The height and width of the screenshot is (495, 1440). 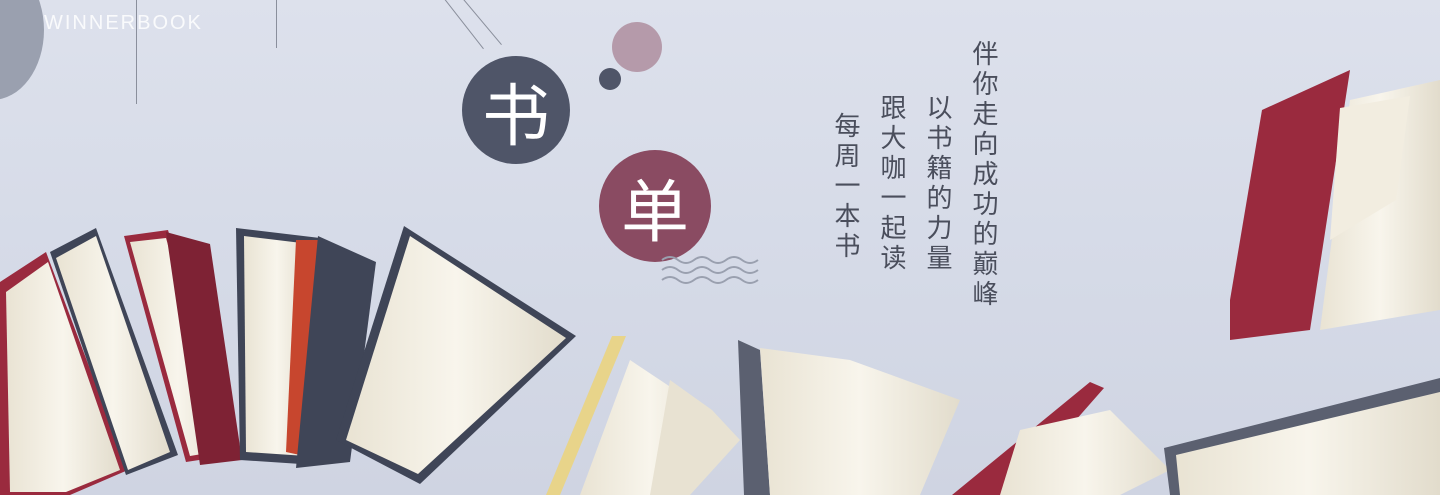 What do you see at coordinates (637, 47) in the screenshot?
I see `decor-dot-pink` at bounding box center [637, 47].